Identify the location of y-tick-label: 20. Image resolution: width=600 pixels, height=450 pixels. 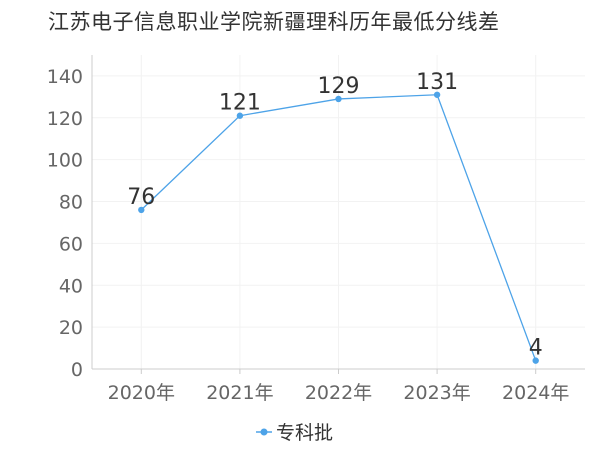
(71, 328).